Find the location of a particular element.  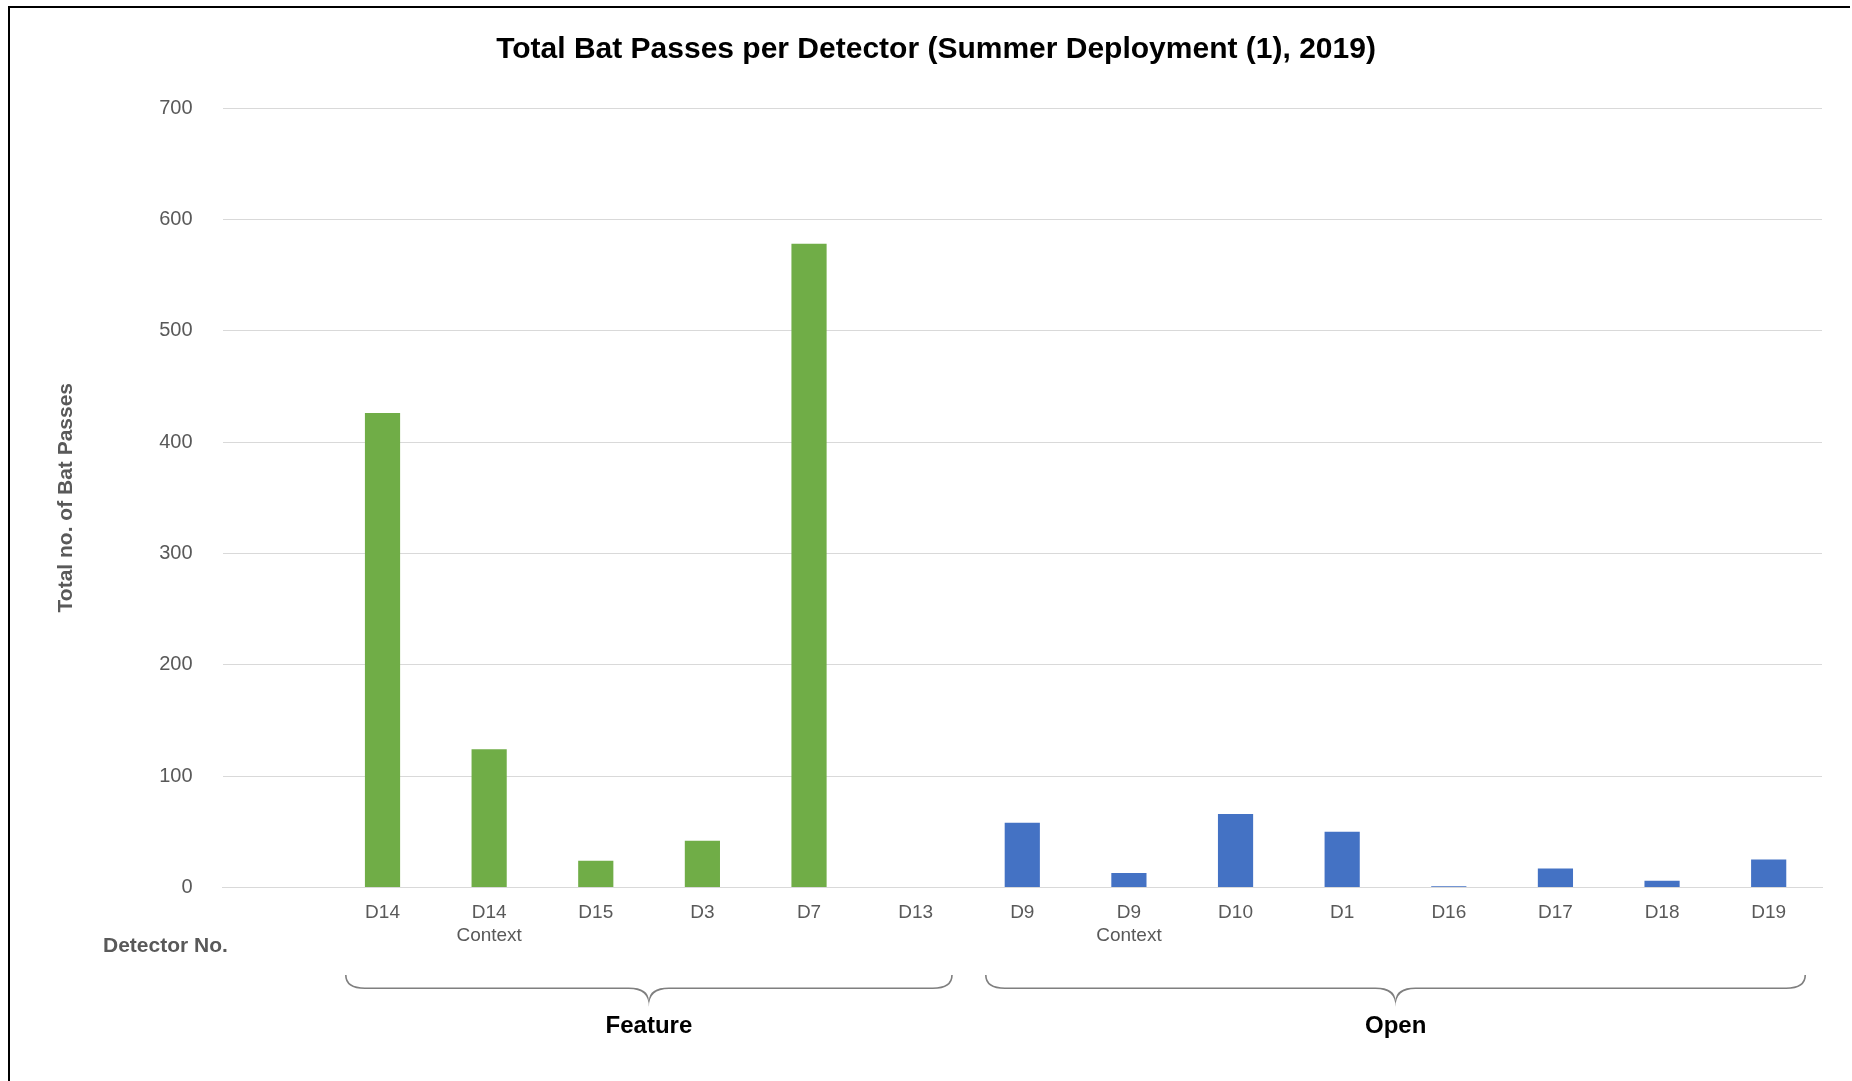

x-tick-label: D14 Context is located at coordinates (489, 923).